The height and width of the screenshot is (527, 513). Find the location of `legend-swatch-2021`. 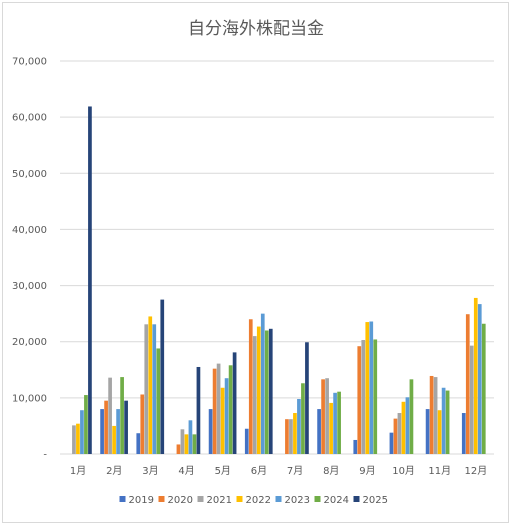

legend-swatch-2021 is located at coordinates (200, 499).